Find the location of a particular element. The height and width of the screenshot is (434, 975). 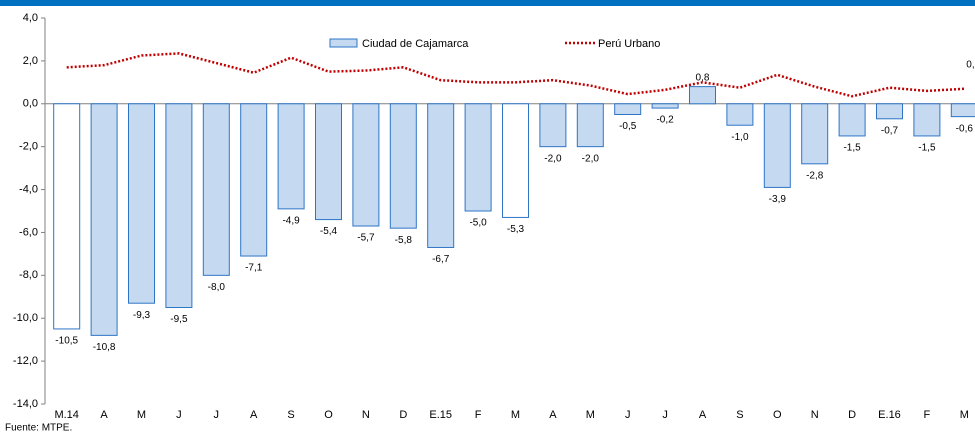

data-label: -0,5 is located at coordinates (628, 126).